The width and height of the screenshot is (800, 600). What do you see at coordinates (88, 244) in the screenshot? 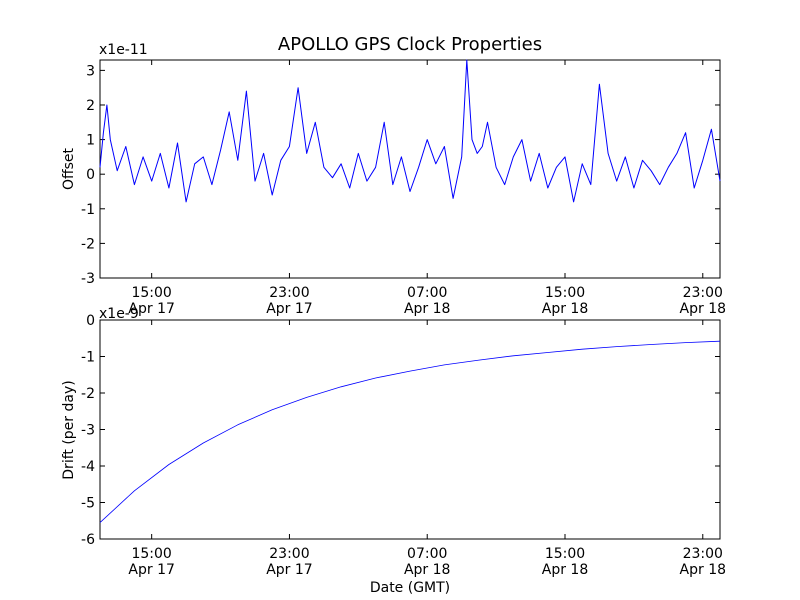
I see `offset-y-tick-label: -2` at bounding box center [88, 244].